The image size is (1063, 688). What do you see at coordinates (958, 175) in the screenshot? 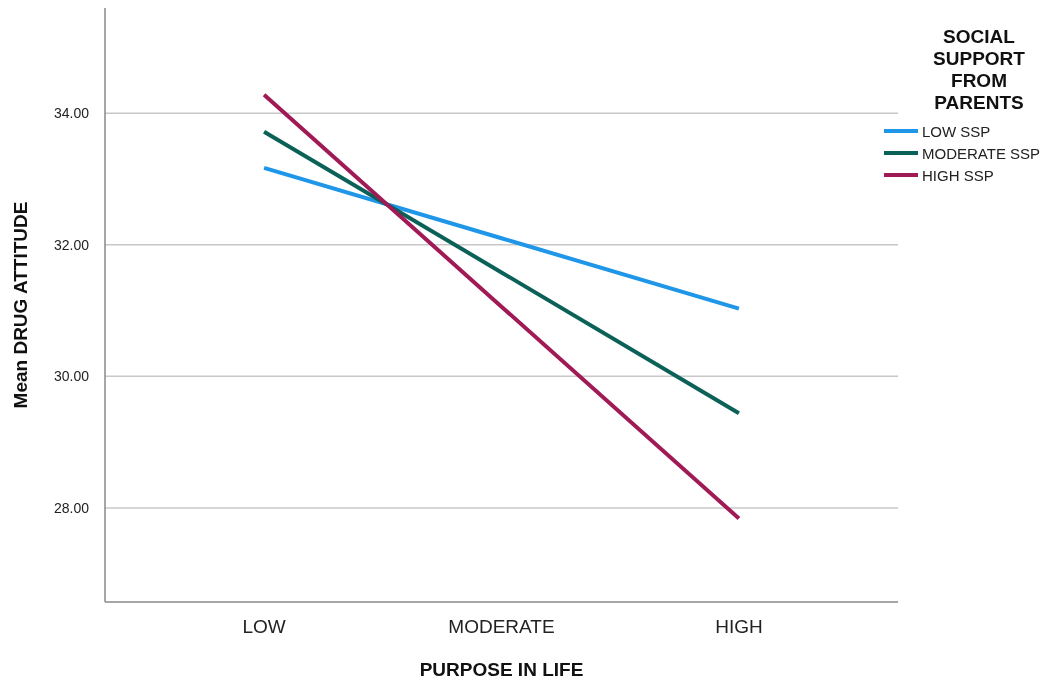
I see `legend-label: HIGH SSP` at bounding box center [958, 175].